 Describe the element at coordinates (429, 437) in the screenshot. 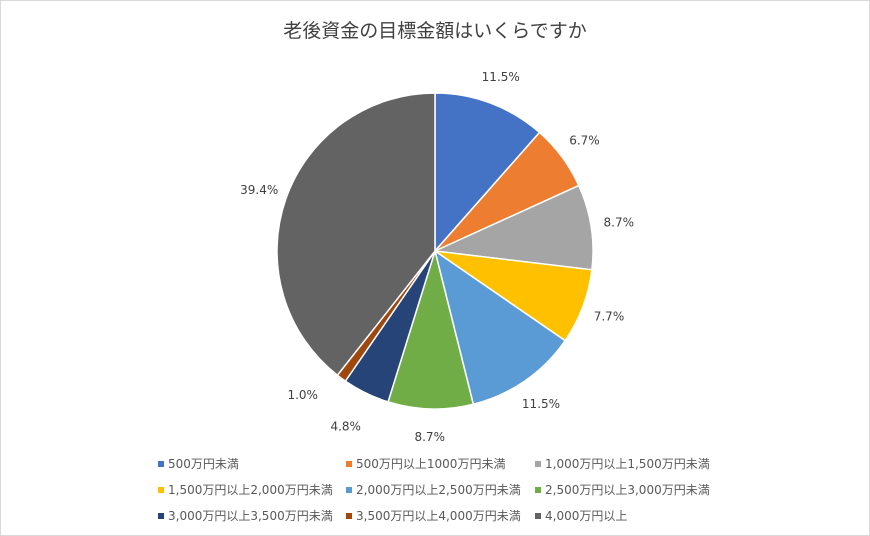

I see `data-label-5: 8.7%` at that location.